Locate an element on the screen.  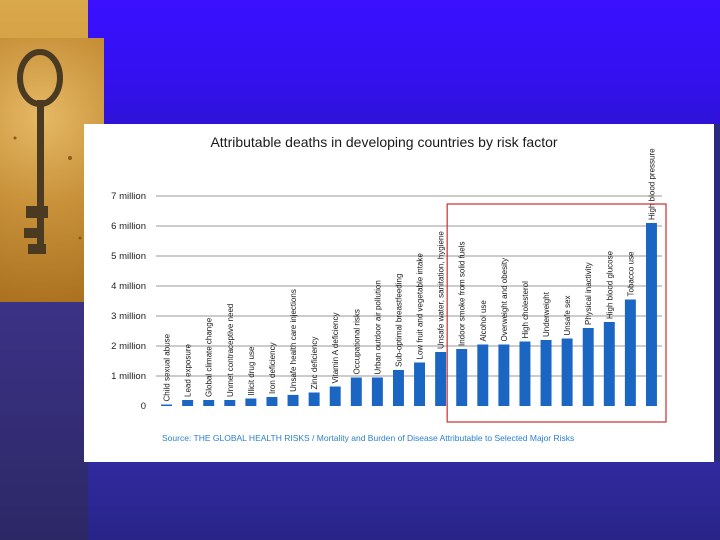
y-tick-label: 3 million is located at coordinates (128, 316).